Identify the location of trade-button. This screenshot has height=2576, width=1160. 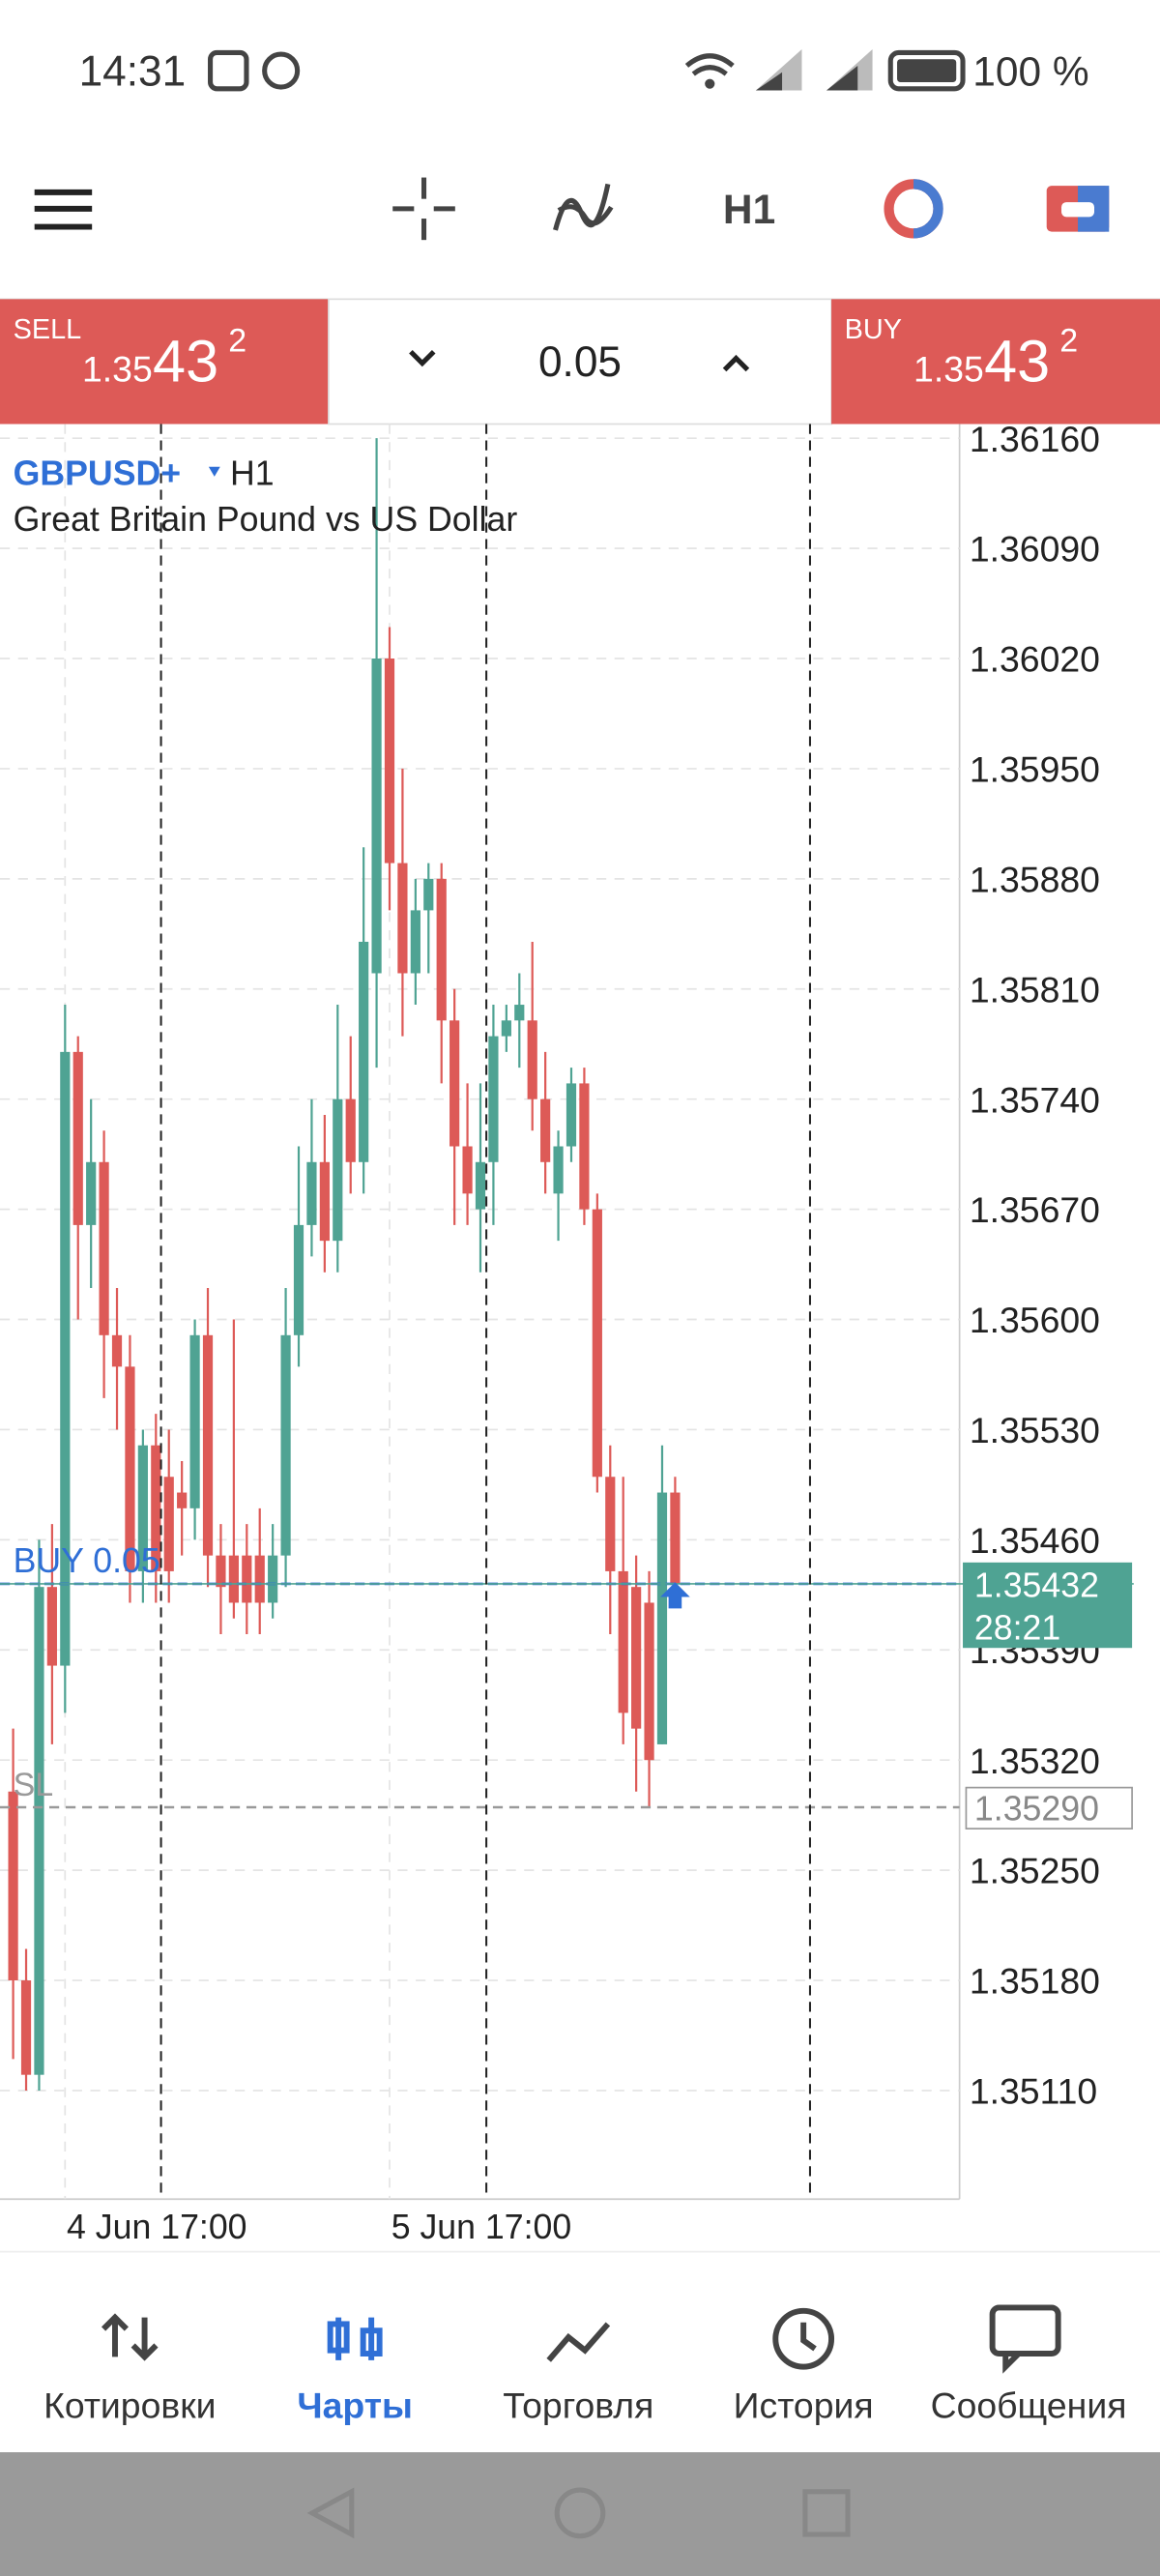
(1078, 209).